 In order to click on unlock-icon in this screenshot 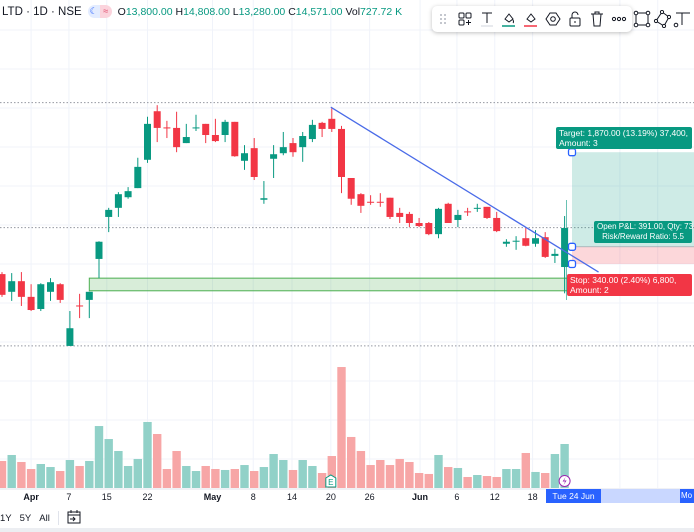, I will do `click(575, 19)`.